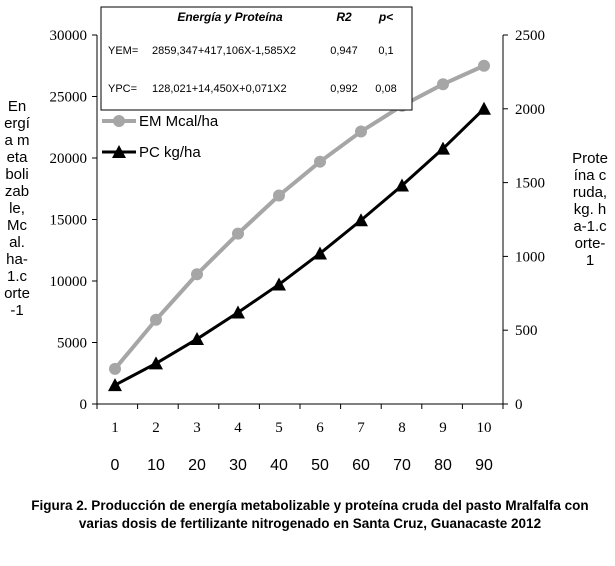 This screenshot has width=615, height=566. I want to click on equation-p-value: 0,1, so click(385, 51).